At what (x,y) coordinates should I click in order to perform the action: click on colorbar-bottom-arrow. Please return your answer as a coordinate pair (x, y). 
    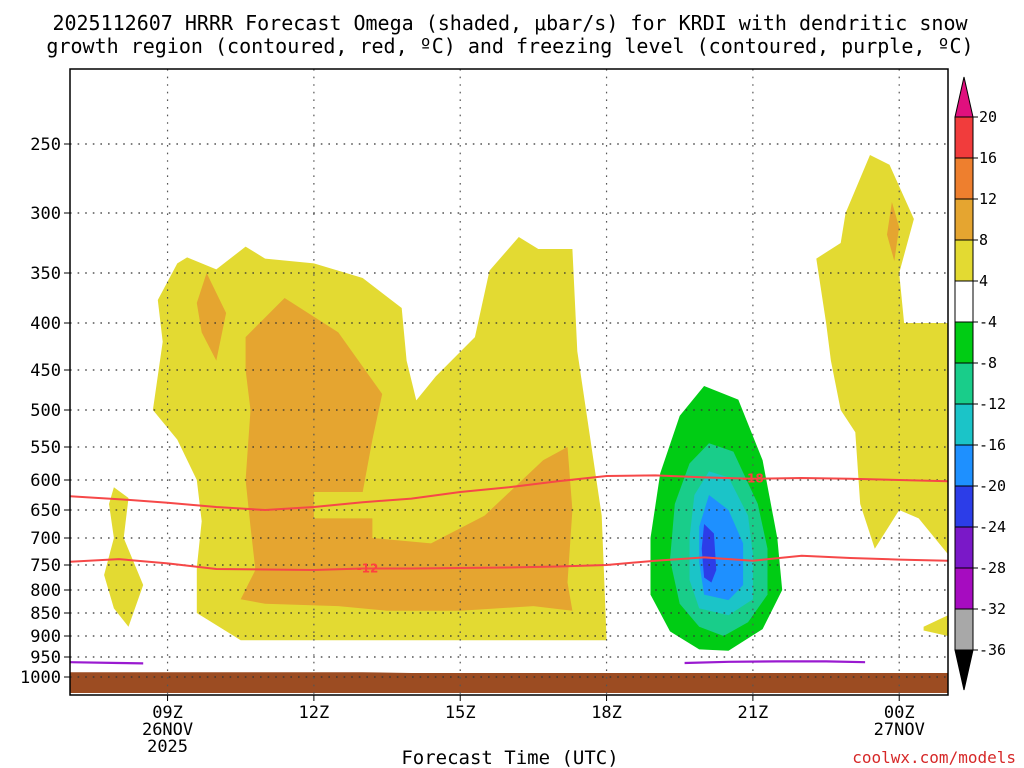
    Looking at the image, I should click on (964, 670).